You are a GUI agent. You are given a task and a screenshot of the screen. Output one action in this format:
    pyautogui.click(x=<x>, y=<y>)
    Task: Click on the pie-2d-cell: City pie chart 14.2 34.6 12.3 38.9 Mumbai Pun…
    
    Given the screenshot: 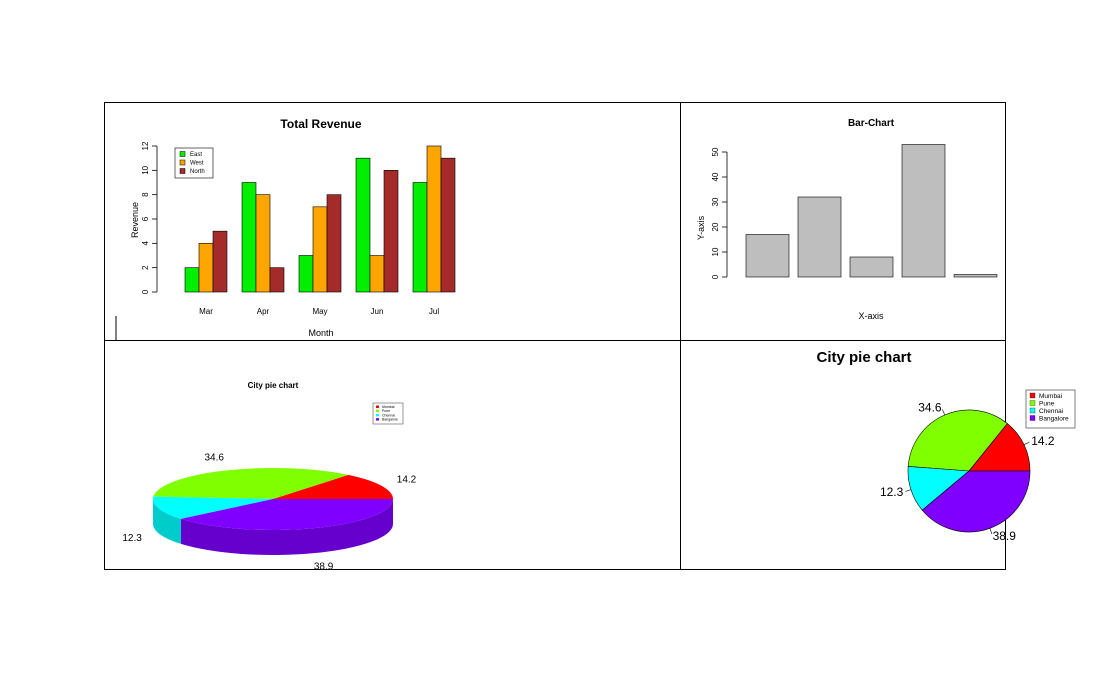 What is the action you would take?
    pyautogui.click(x=878, y=455)
    